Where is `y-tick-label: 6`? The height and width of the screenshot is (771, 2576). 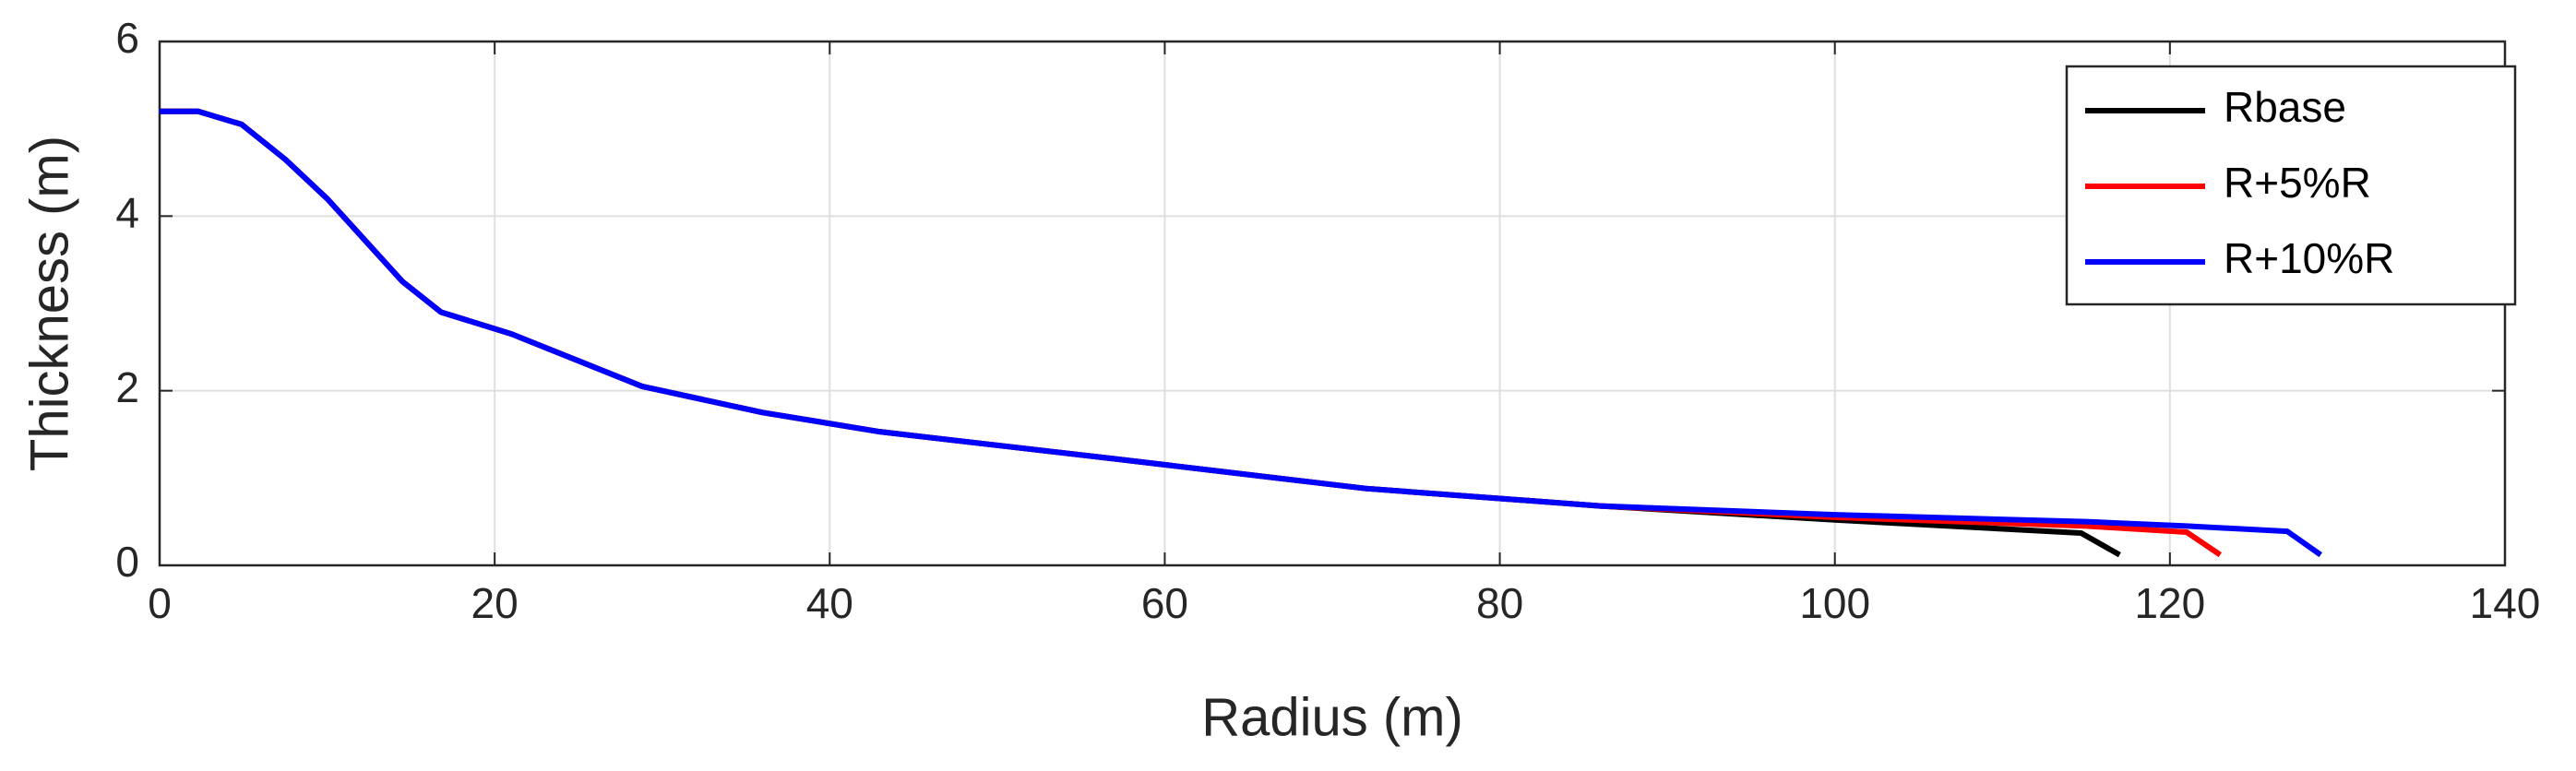 y-tick-label: 6 is located at coordinates (127, 38).